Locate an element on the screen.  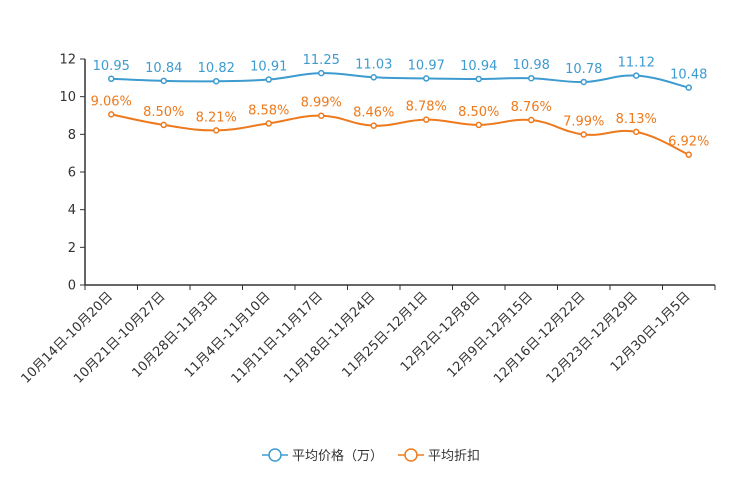
data-label: 11.12 is located at coordinates (636, 63).